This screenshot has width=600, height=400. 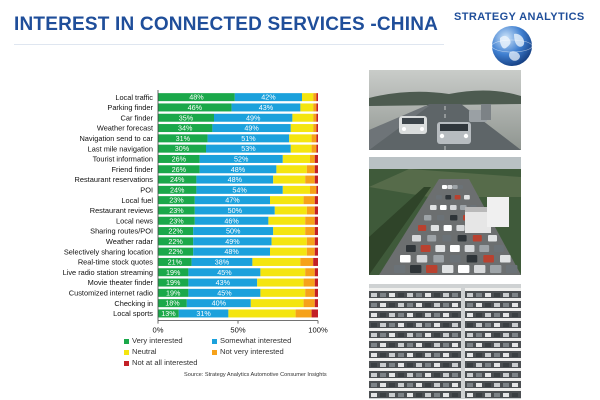 What do you see at coordinates (108, 272) in the screenshot?
I see `category-label: Live radio station streaming` at bounding box center [108, 272].